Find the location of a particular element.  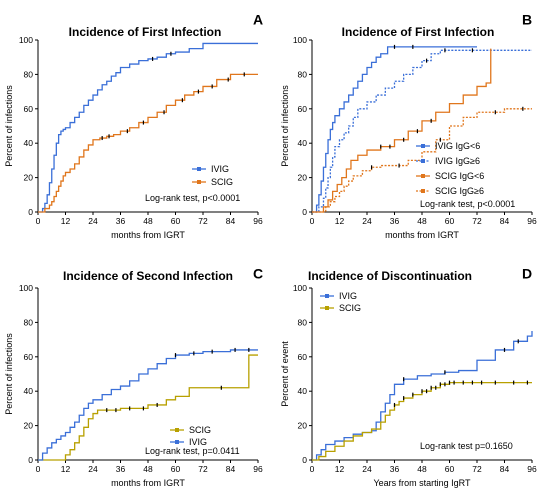

legend-label: SCIG IgG≥6 is located at coordinates (459, 191).